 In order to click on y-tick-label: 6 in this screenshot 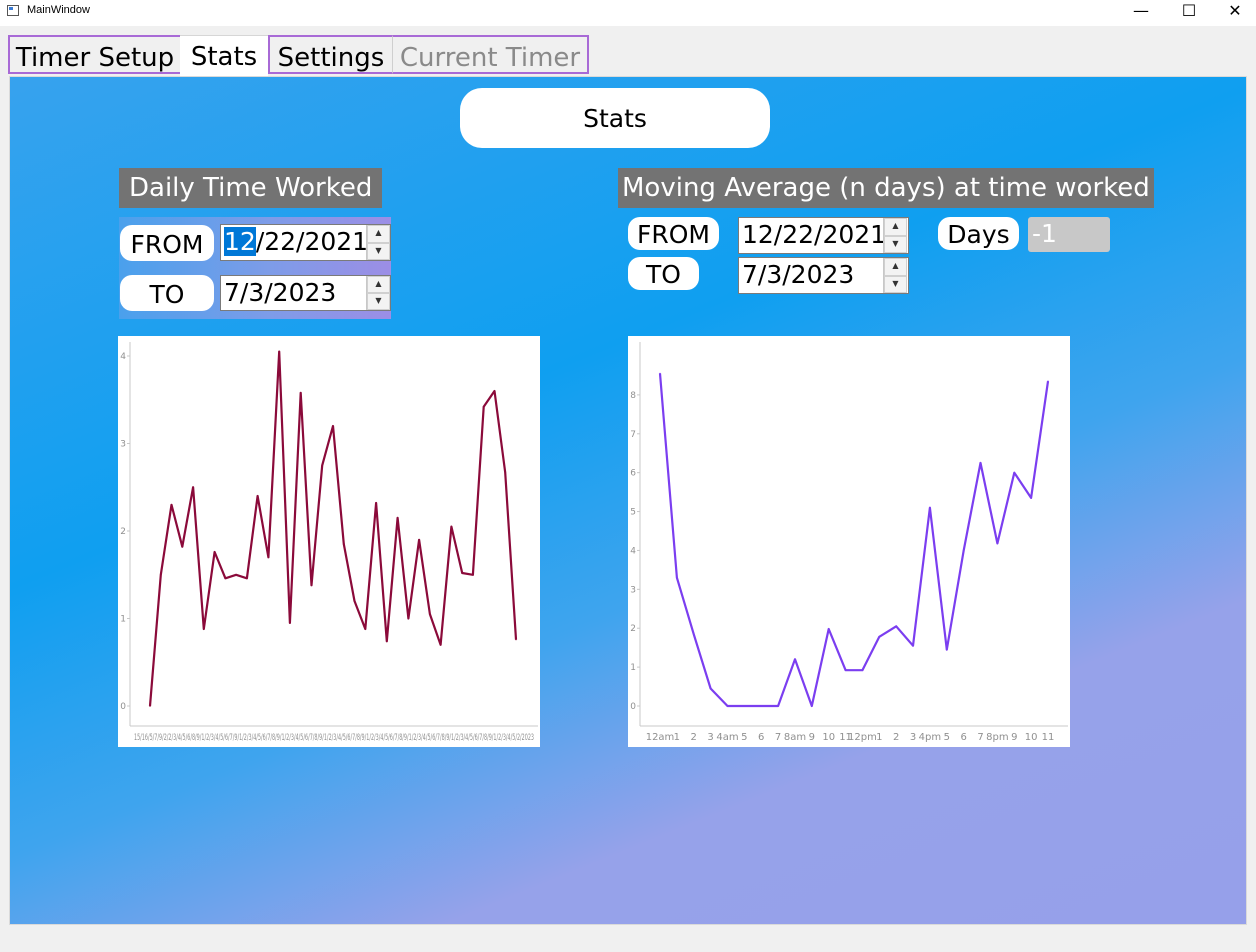, I will do `click(633, 474)`.